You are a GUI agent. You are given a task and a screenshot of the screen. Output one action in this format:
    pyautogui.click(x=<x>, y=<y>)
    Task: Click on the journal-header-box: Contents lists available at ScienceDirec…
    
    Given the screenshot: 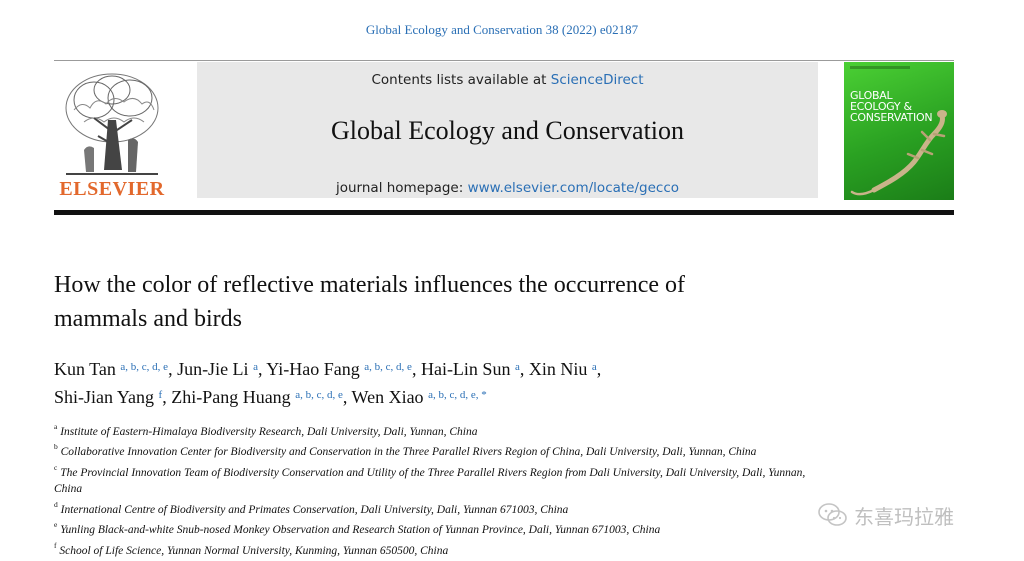 What is the action you would take?
    pyautogui.click(x=507, y=130)
    